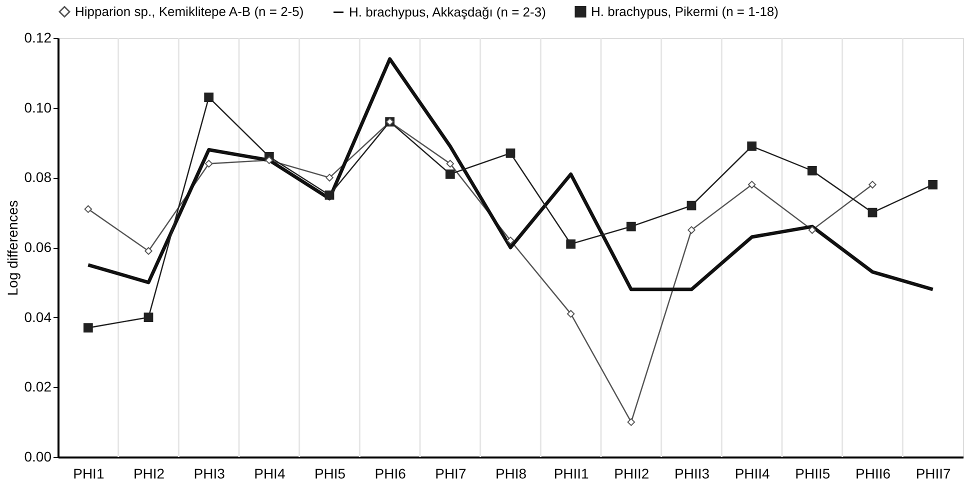  I want to click on y-tick-label: 0.08, so click(38, 177).